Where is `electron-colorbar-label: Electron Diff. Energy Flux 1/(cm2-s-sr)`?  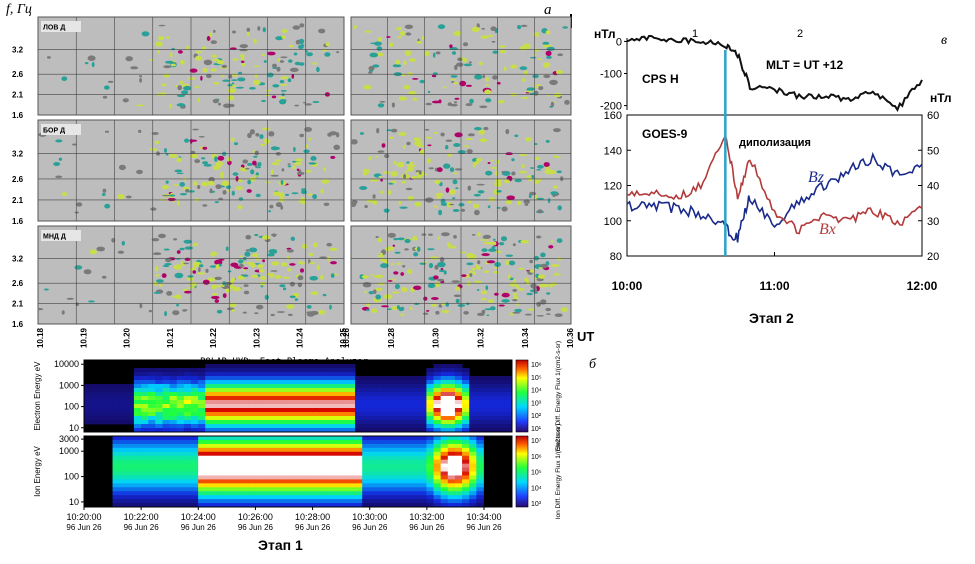
electron-colorbar-label: Electron Diff. Energy Flux 1/(cm2-s-sr) is located at coordinates (558, 396).